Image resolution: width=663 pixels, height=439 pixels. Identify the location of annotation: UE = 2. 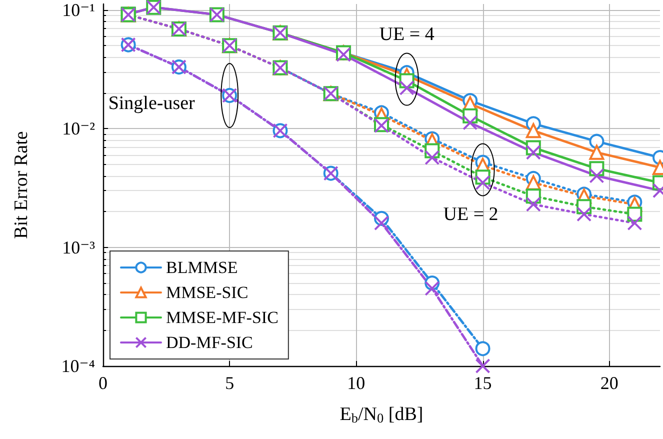
(470, 215).